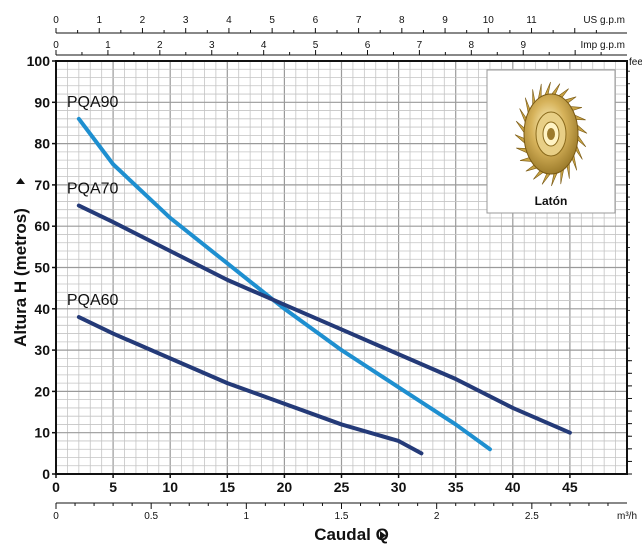 This screenshot has height=544, width=642. What do you see at coordinates (635, 62) in the screenshot?
I see `feet-unit-label: feet` at bounding box center [635, 62].